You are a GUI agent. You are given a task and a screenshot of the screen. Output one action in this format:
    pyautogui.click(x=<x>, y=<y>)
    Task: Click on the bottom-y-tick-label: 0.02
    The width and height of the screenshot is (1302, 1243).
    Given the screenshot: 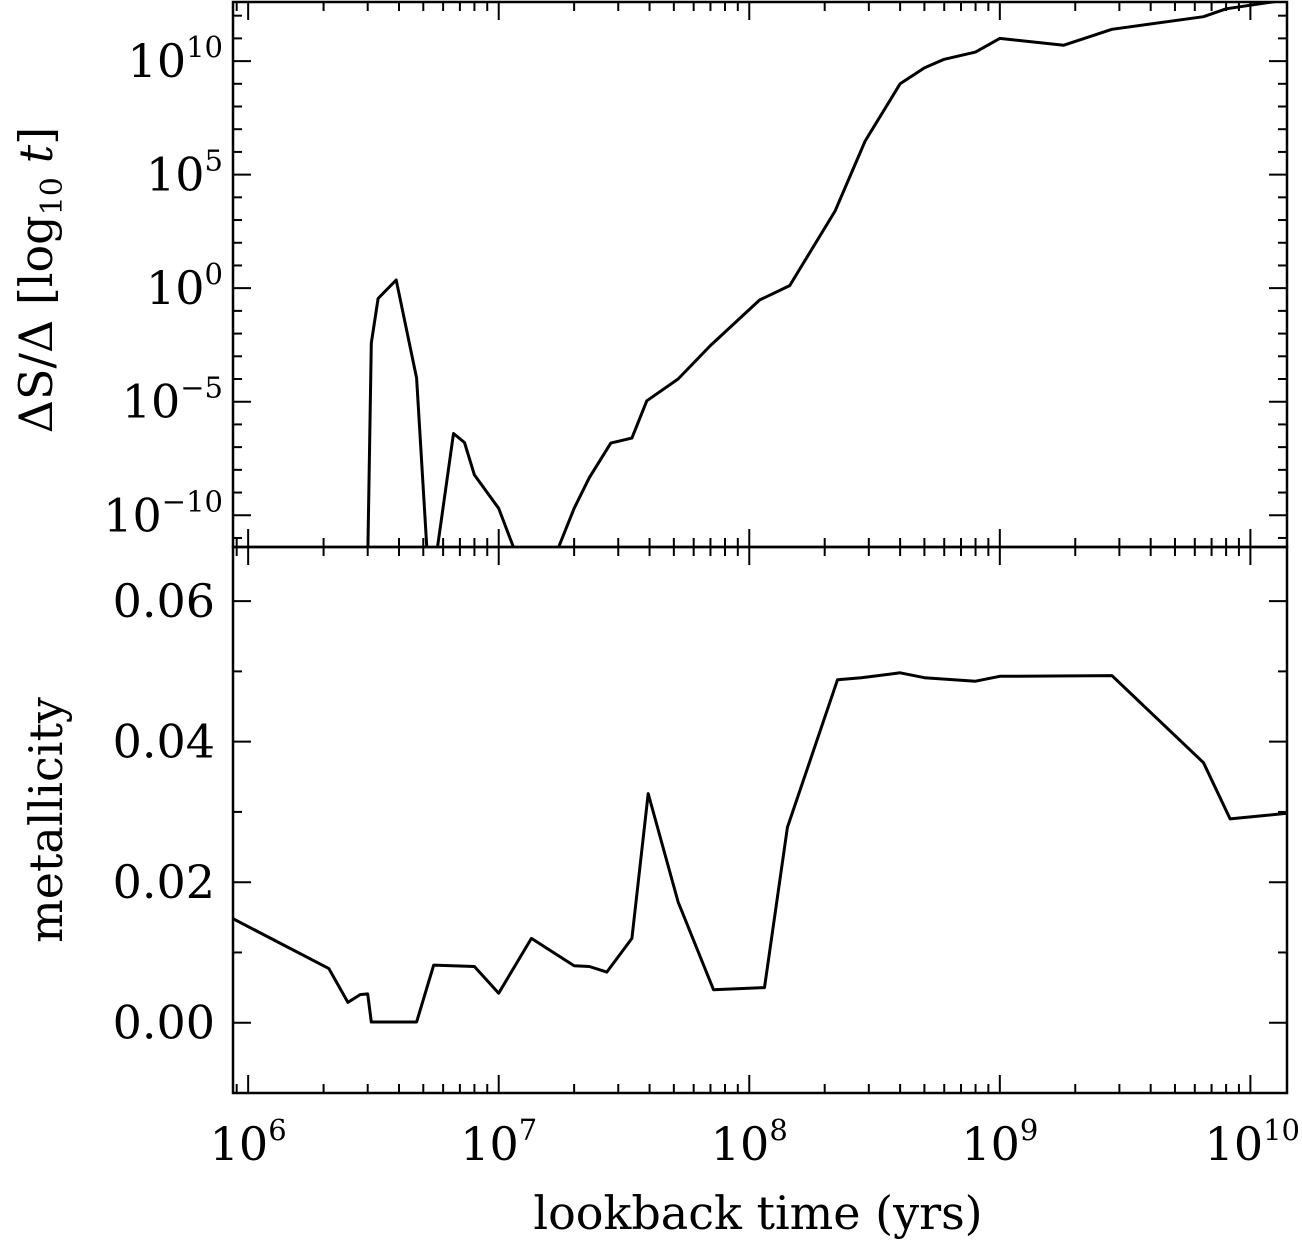 What is the action you would take?
    pyautogui.click(x=164, y=882)
    